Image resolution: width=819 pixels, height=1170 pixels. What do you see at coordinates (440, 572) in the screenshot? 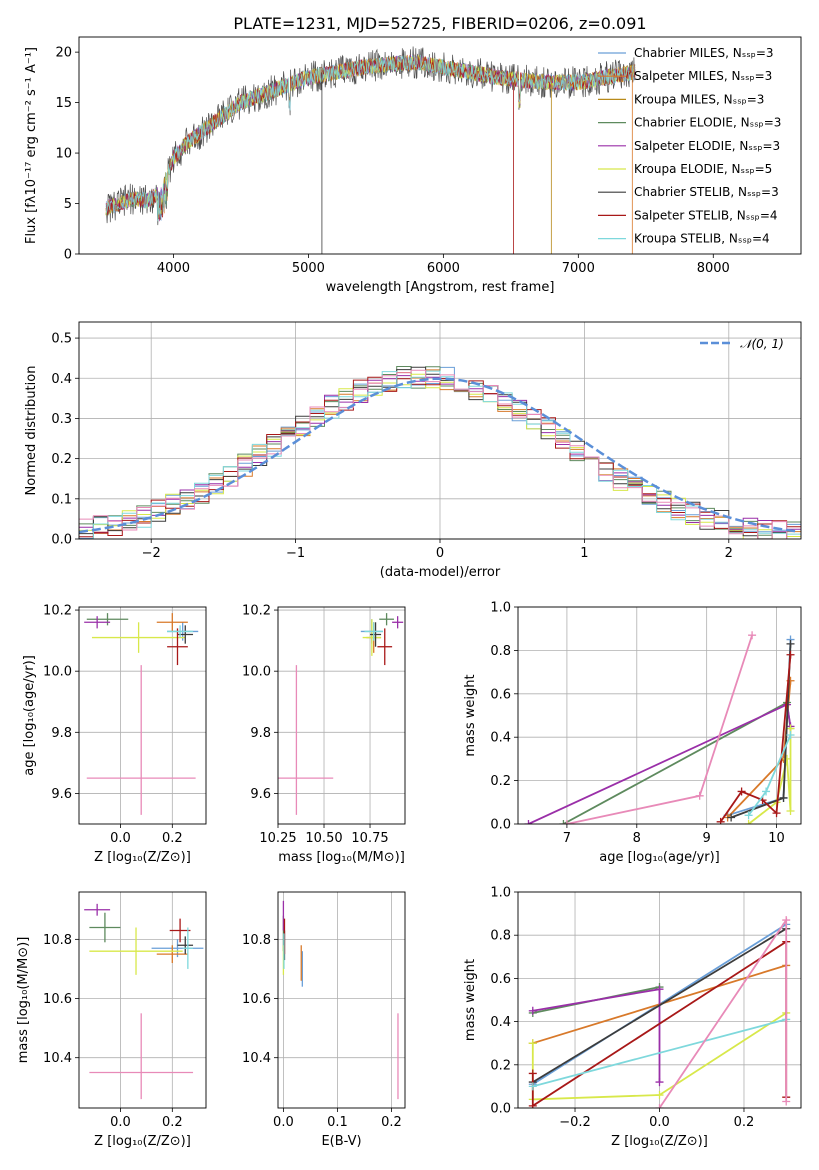
I see `x-axis-label: (data-model)/error` at bounding box center [440, 572].